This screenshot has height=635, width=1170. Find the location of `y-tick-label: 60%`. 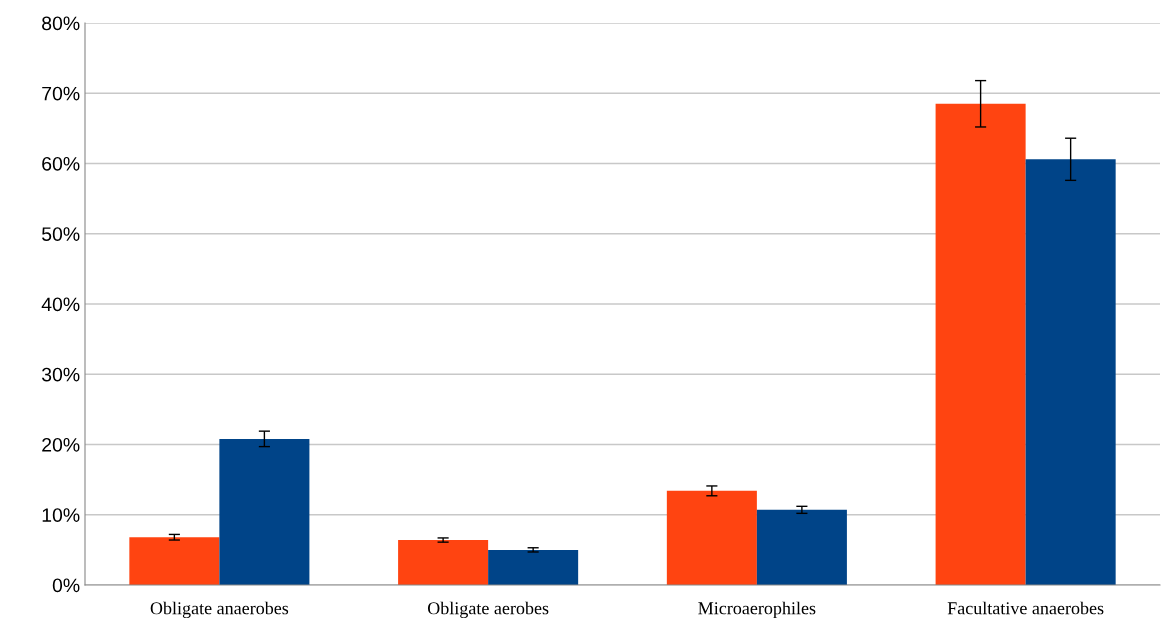

y-tick-label: 60% is located at coordinates (61, 163).